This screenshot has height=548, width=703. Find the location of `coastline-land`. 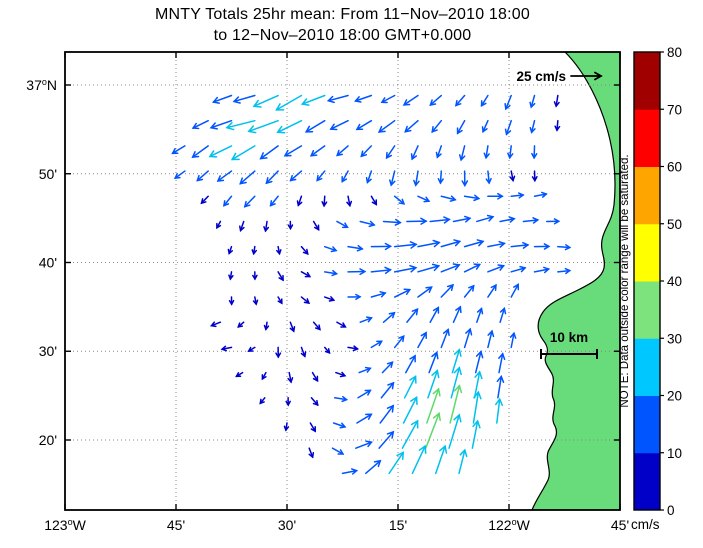

coastline-land is located at coordinates (575, 281).